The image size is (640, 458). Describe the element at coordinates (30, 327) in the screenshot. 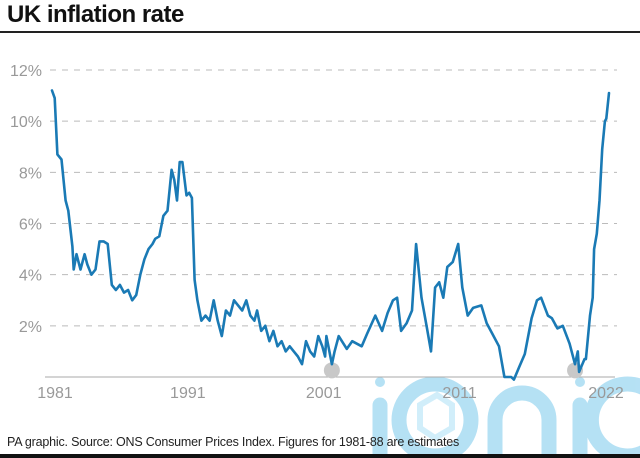

I see `y-tick-label: 2%` at that location.